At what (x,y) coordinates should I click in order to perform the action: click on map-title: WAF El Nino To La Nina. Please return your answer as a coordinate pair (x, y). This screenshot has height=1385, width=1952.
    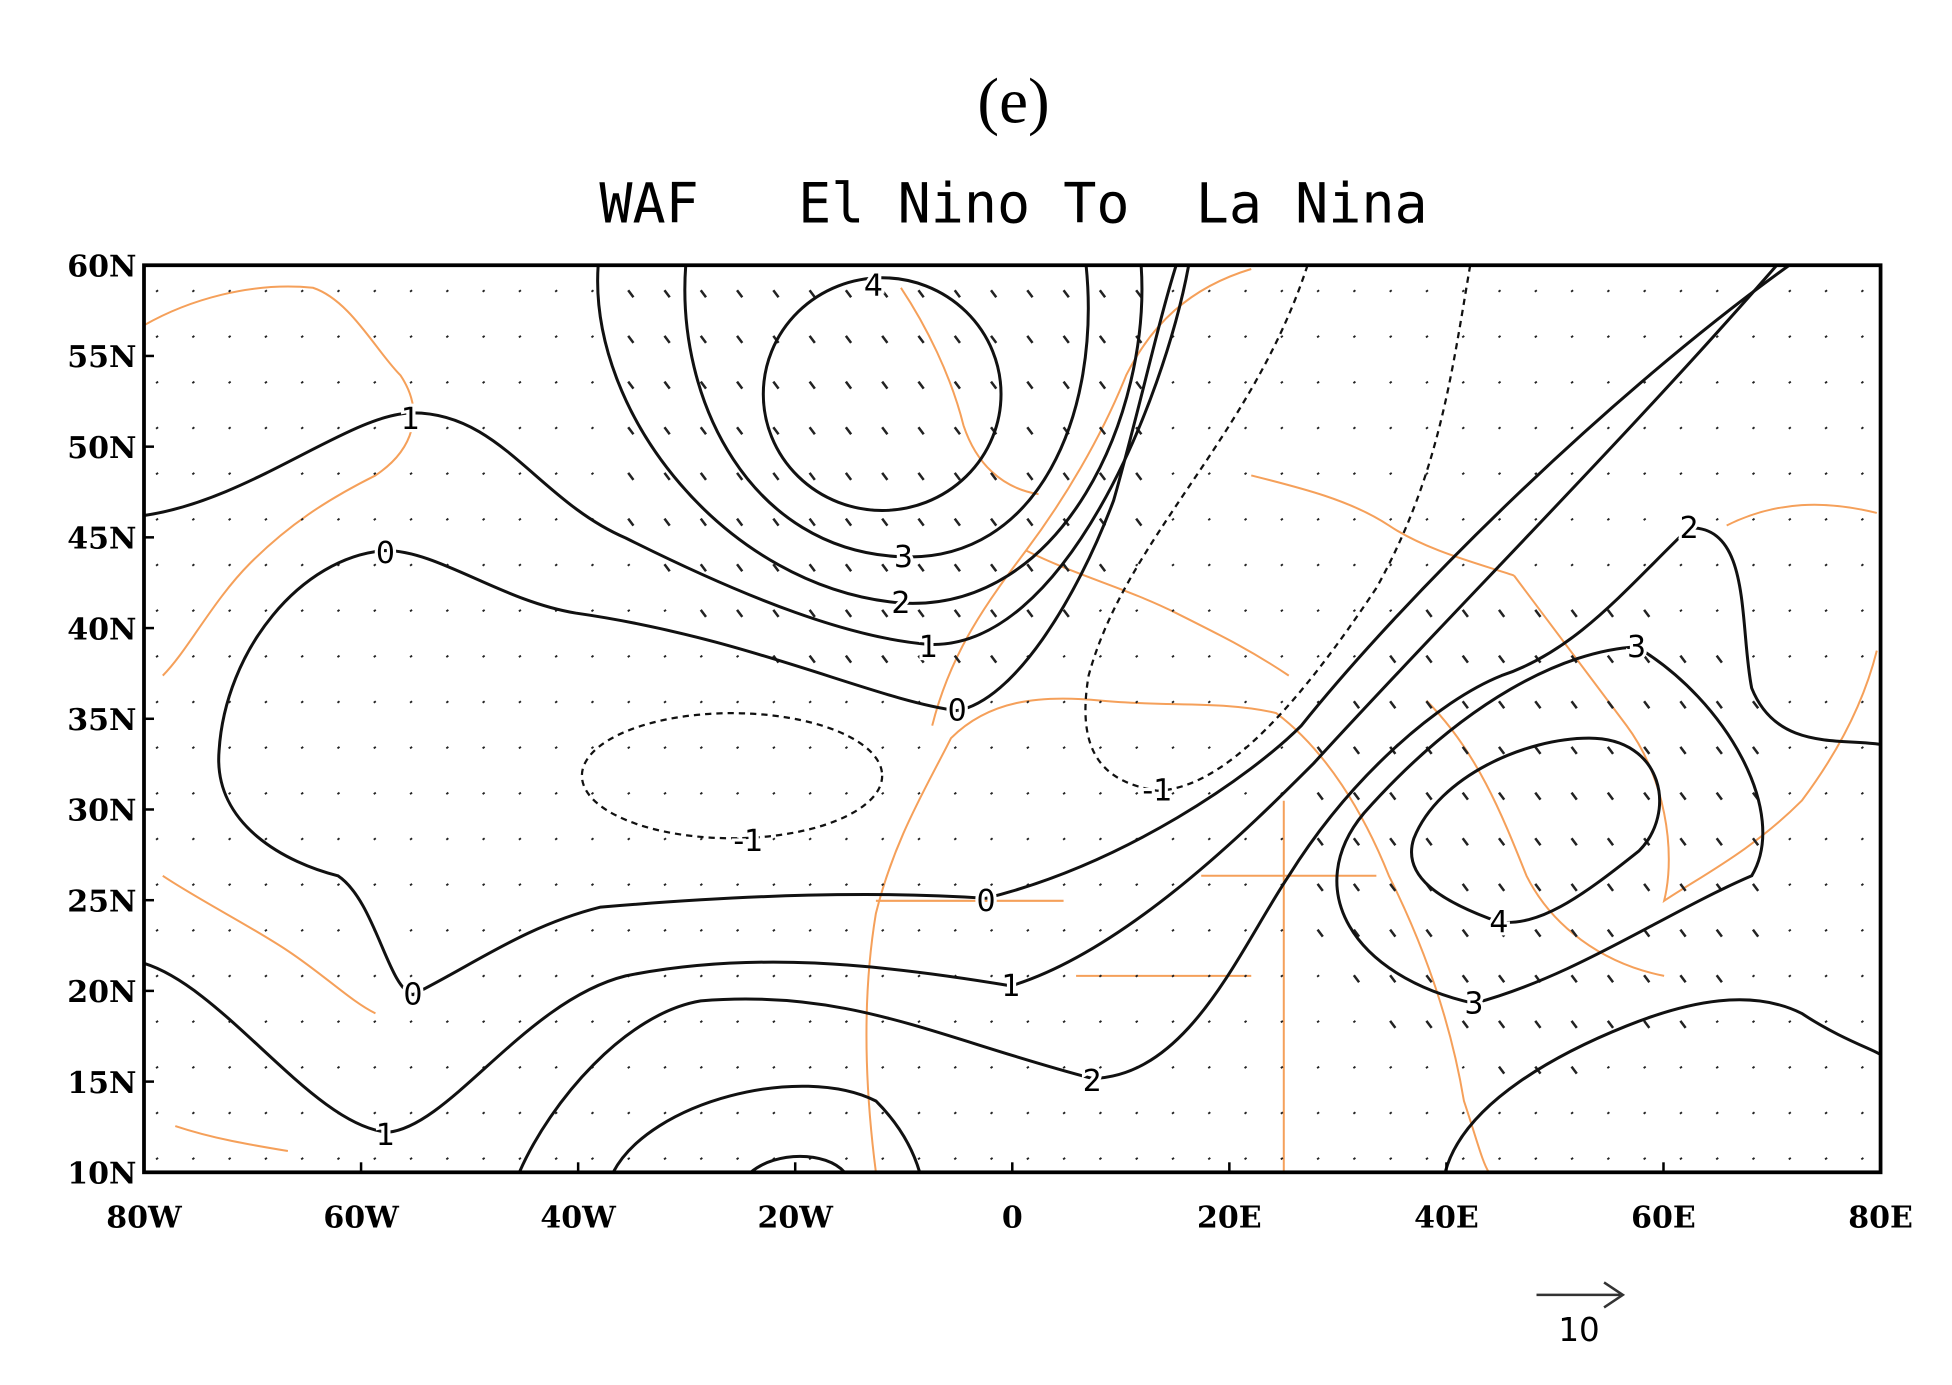
    Looking at the image, I should click on (1013, 204).